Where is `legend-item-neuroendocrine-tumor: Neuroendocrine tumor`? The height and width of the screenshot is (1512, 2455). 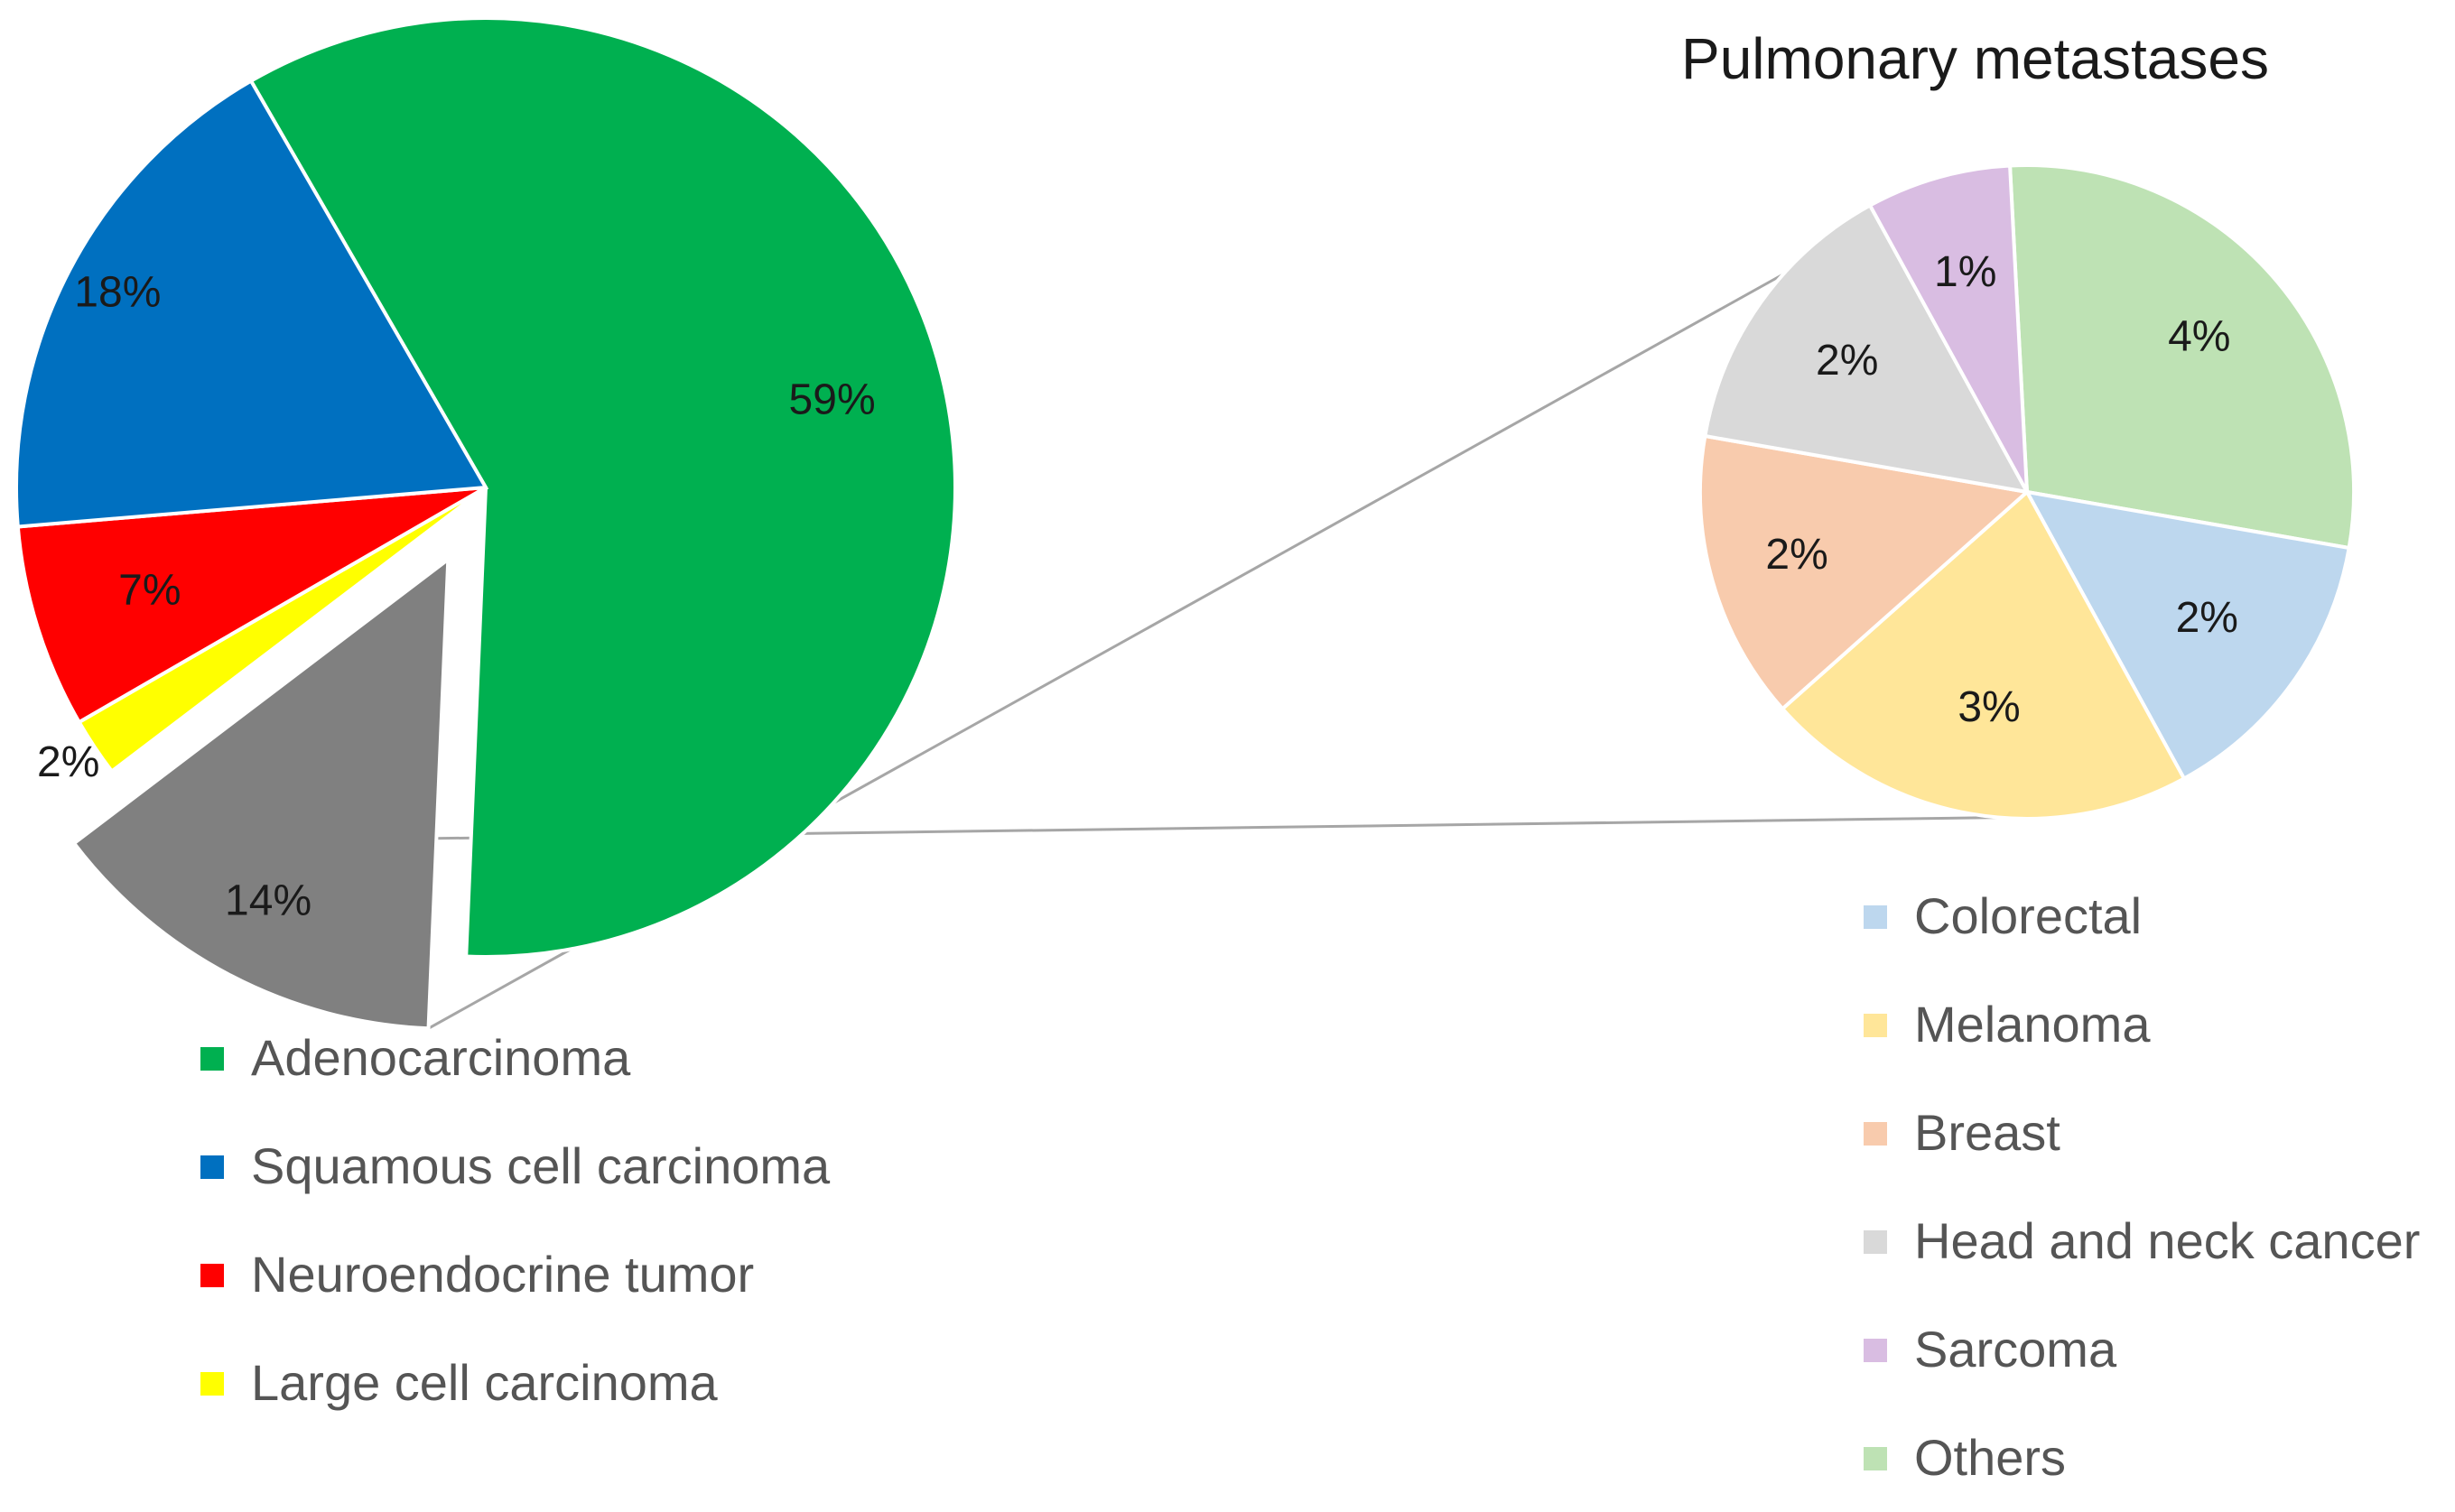 legend-item-neuroendocrine-tumor: Neuroendocrine tumor is located at coordinates (515, 1274).